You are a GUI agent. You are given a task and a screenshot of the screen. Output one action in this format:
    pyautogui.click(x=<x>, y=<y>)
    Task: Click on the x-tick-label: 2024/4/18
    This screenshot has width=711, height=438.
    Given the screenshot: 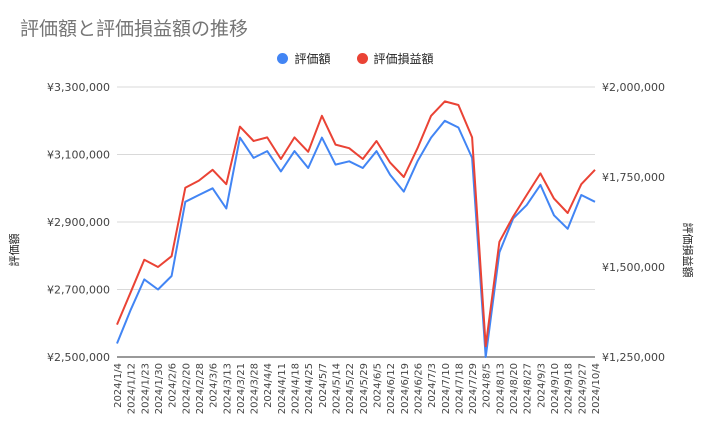 What is the action you would take?
    pyautogui.click(x=296, y=388)
    